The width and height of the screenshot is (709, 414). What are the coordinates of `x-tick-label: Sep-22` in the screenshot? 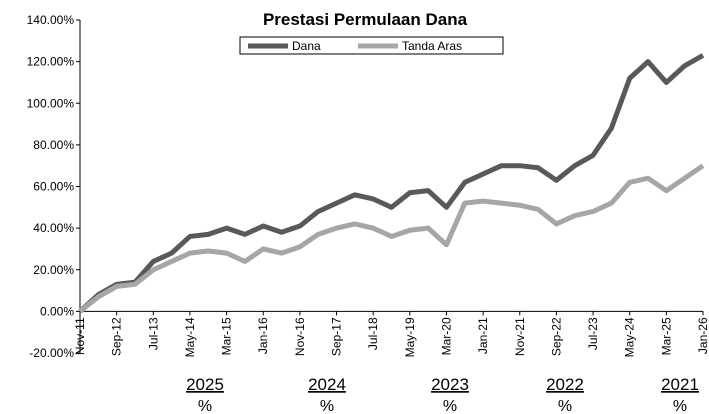 It's located at (556, 336).